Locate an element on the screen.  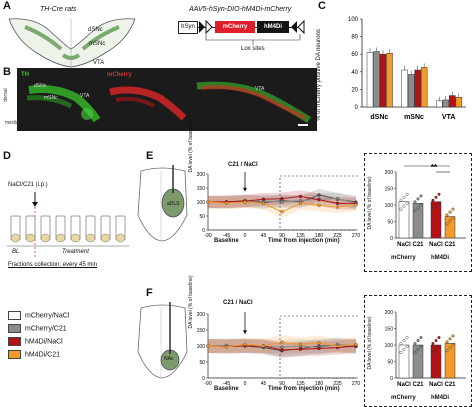
brain-coronal-e is located at coordinates (162, 203).